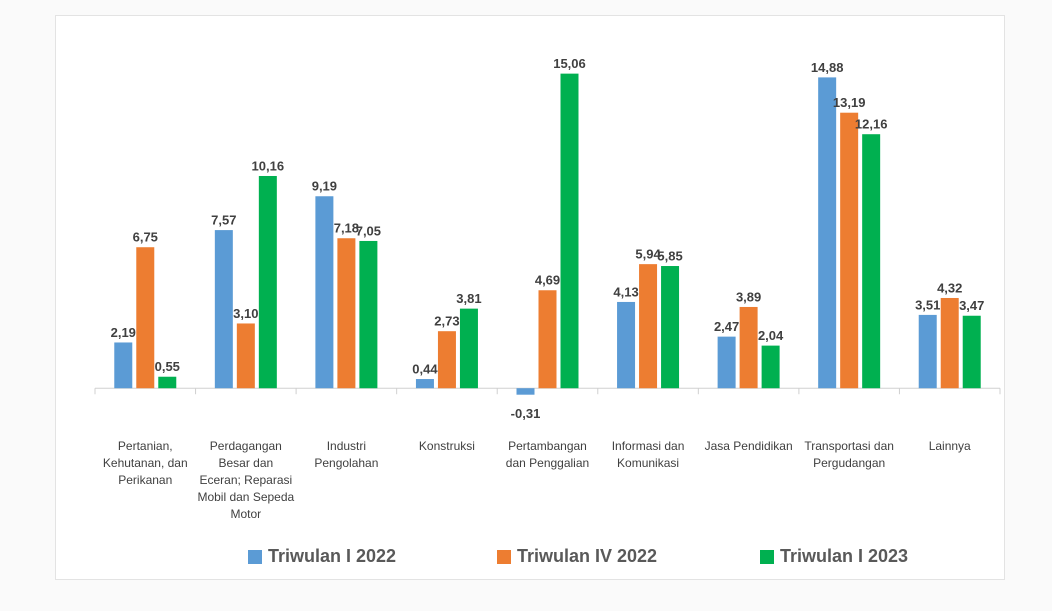 The width and height of the screenshot is (1052, 611). Describe the element at coordinates (971, 305) in the screenshot. I see `value-label: 3,47` at that location.